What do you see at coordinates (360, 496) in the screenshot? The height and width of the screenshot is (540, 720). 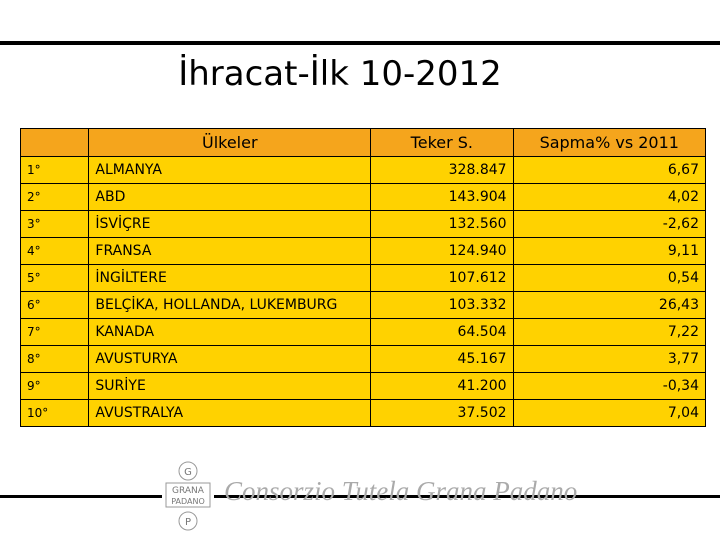 I see `bottom-rule` at bounding box center [360, 496].